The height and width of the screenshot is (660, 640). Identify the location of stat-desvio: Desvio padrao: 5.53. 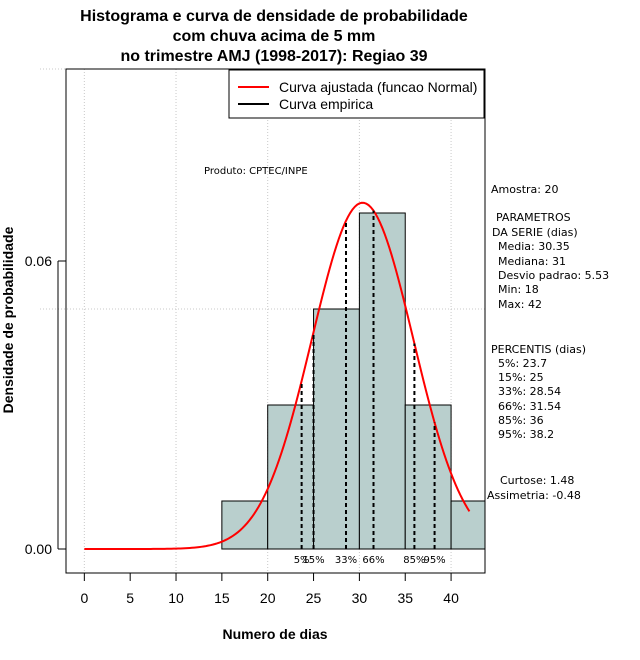
(553, 275).